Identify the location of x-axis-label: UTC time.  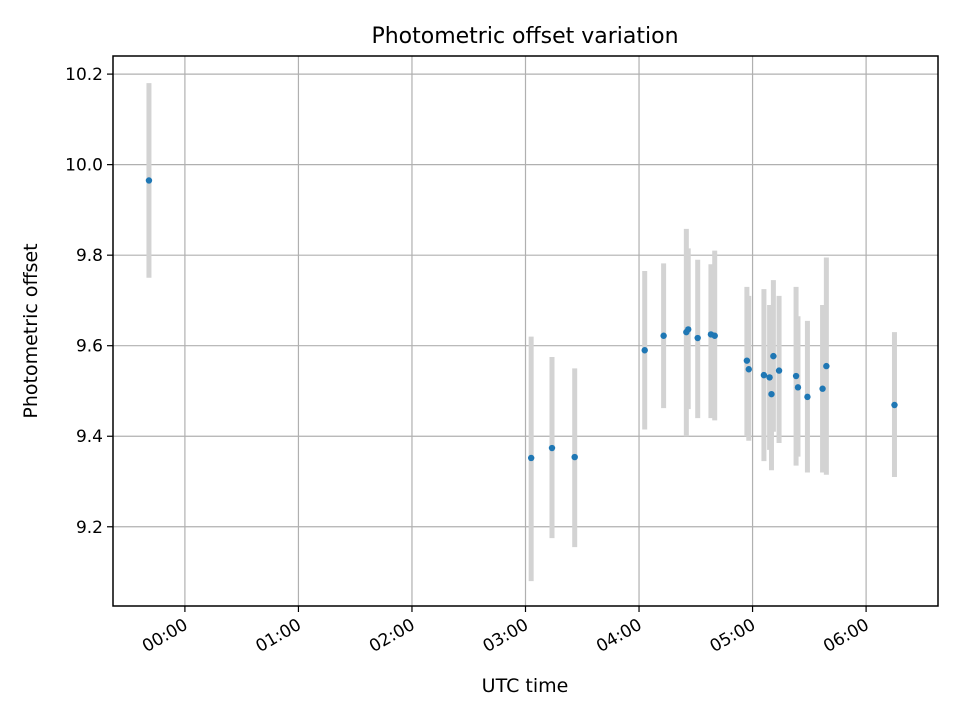
(525, 686).